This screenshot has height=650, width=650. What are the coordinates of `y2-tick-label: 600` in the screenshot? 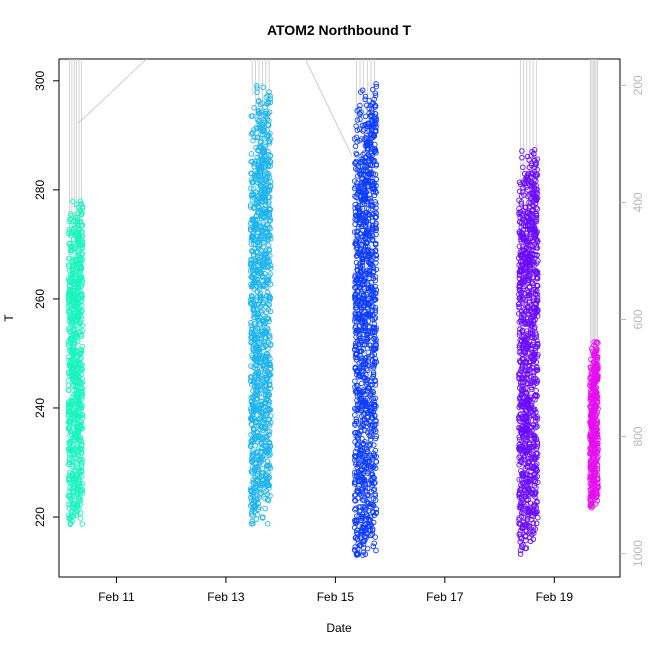 It's located at (638, 319).